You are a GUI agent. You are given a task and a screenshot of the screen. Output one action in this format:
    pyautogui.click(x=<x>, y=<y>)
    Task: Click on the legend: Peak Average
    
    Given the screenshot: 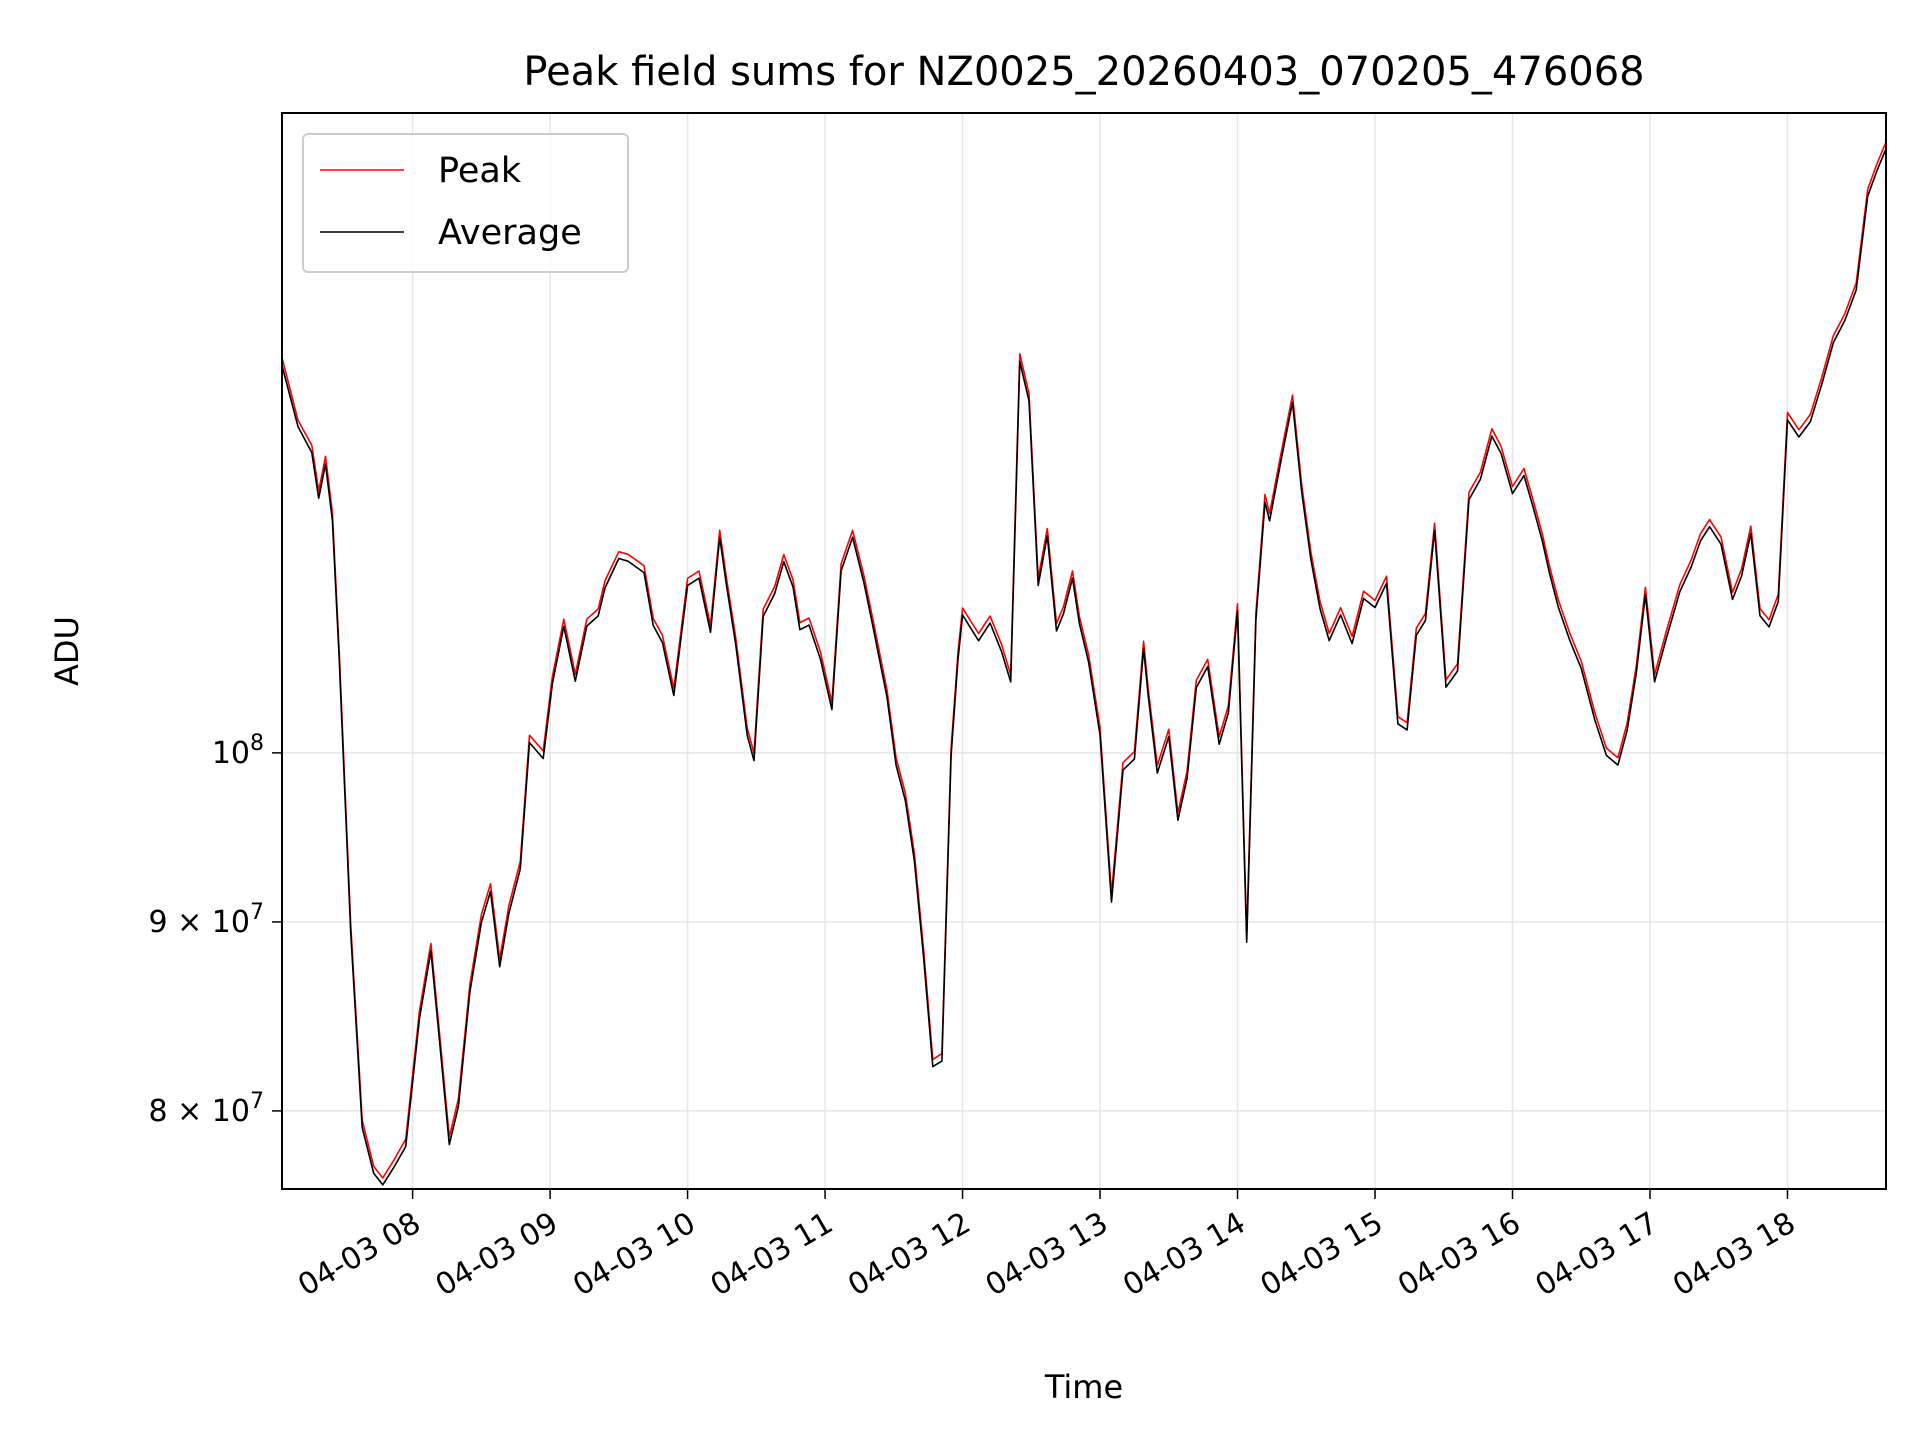 What is the action you would take?
    pyautogui.click(x=465, y=203)
    